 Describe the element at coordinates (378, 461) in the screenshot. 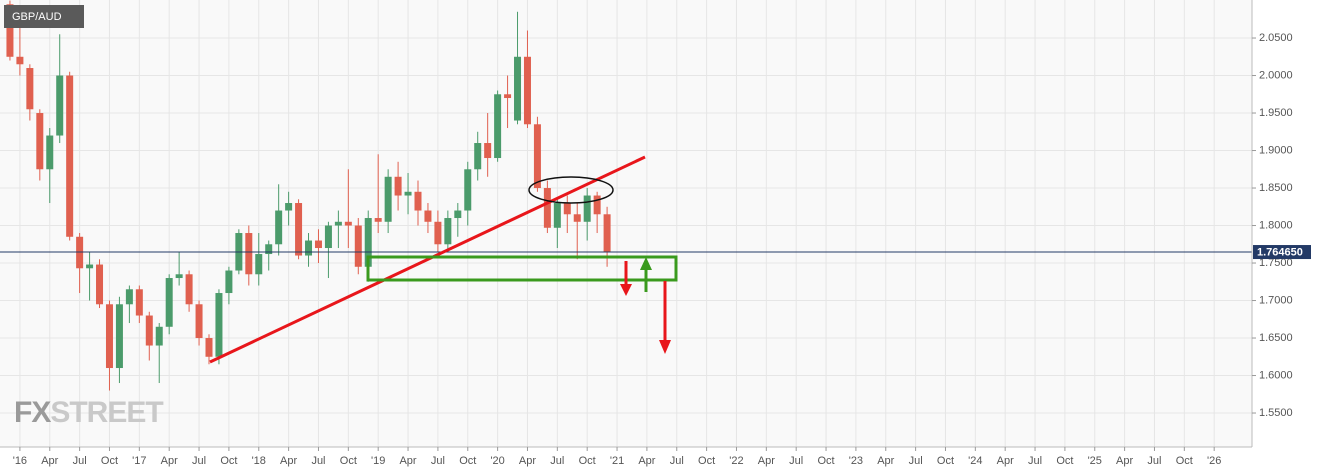

I see `x-tick-label: '19` at that location.